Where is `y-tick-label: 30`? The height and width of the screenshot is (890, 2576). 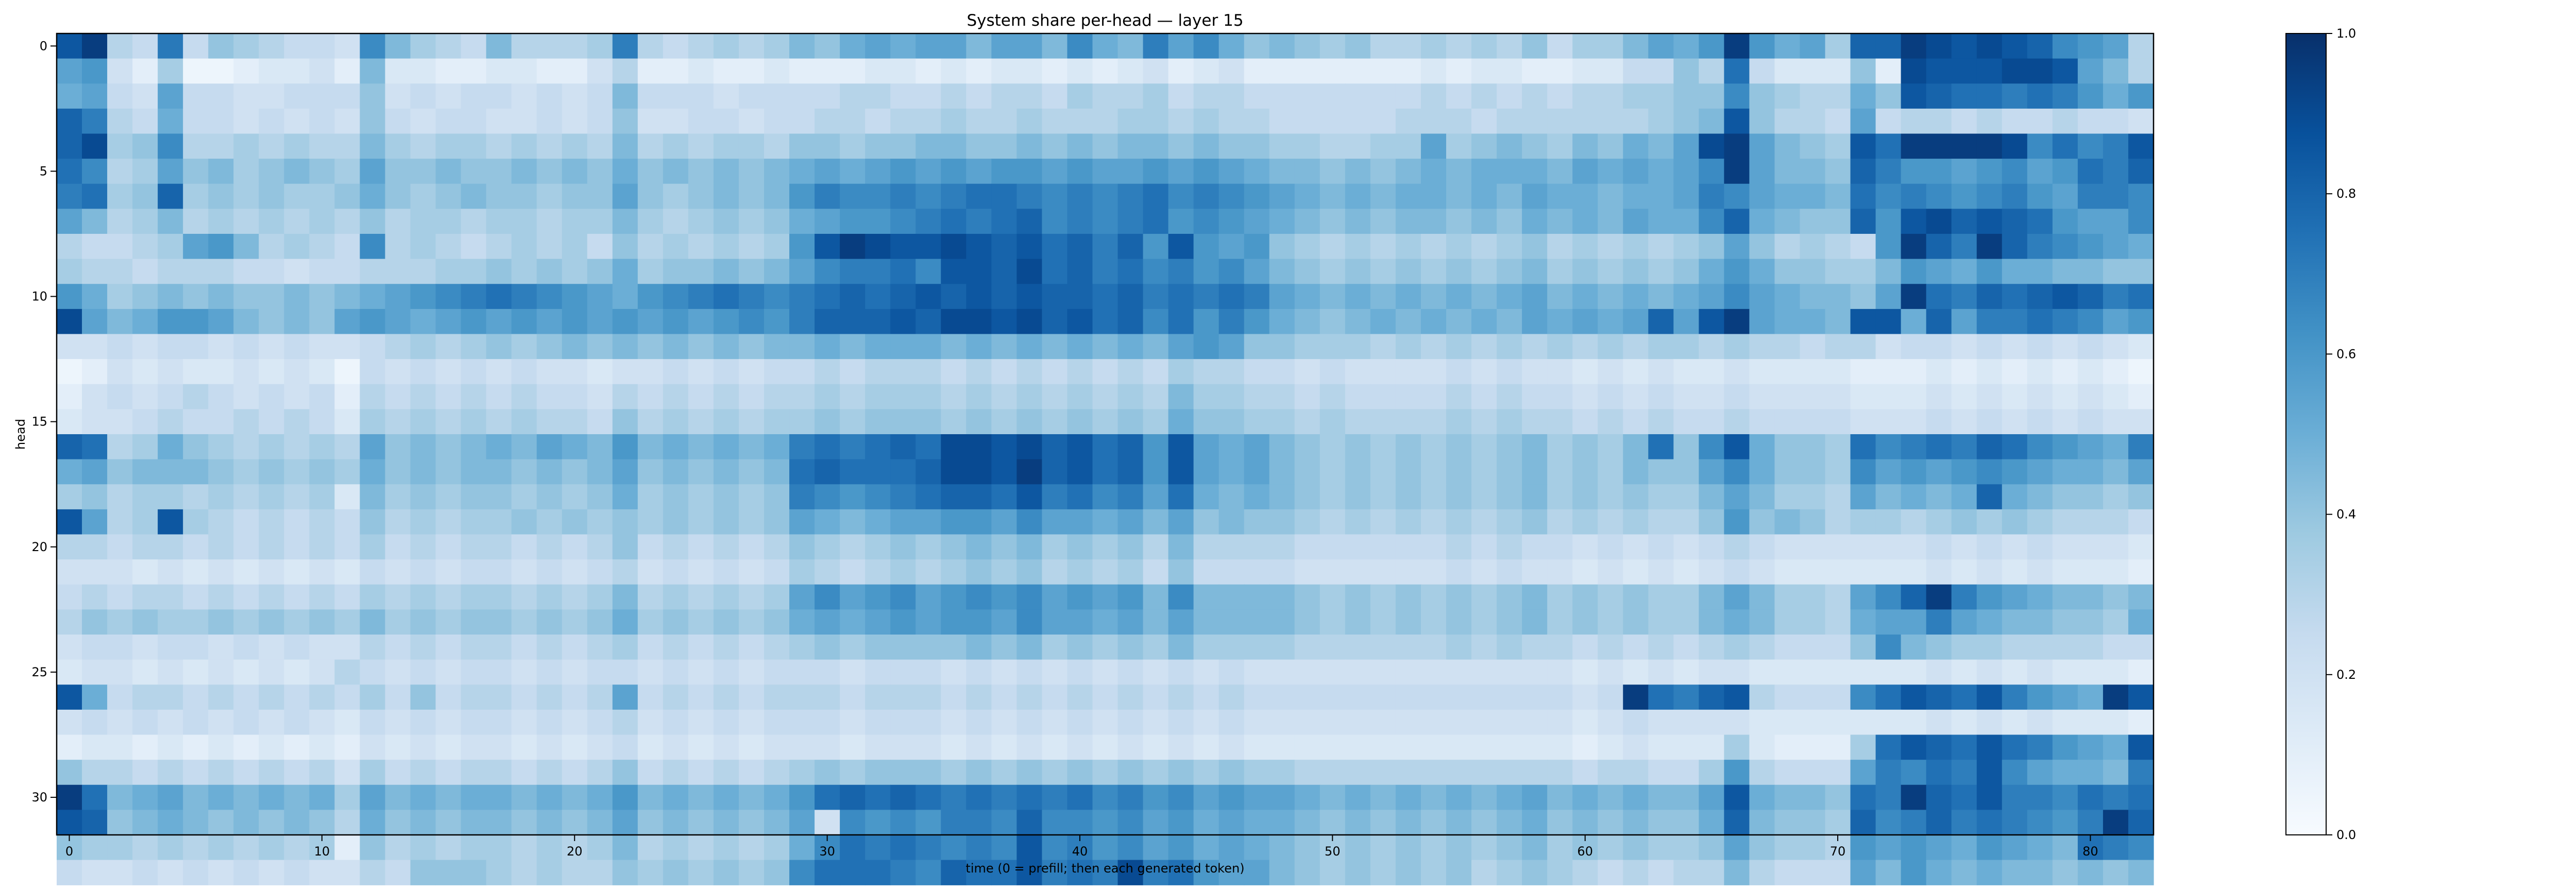
y-tick-label: 30 is located at coordinates (39, 797).